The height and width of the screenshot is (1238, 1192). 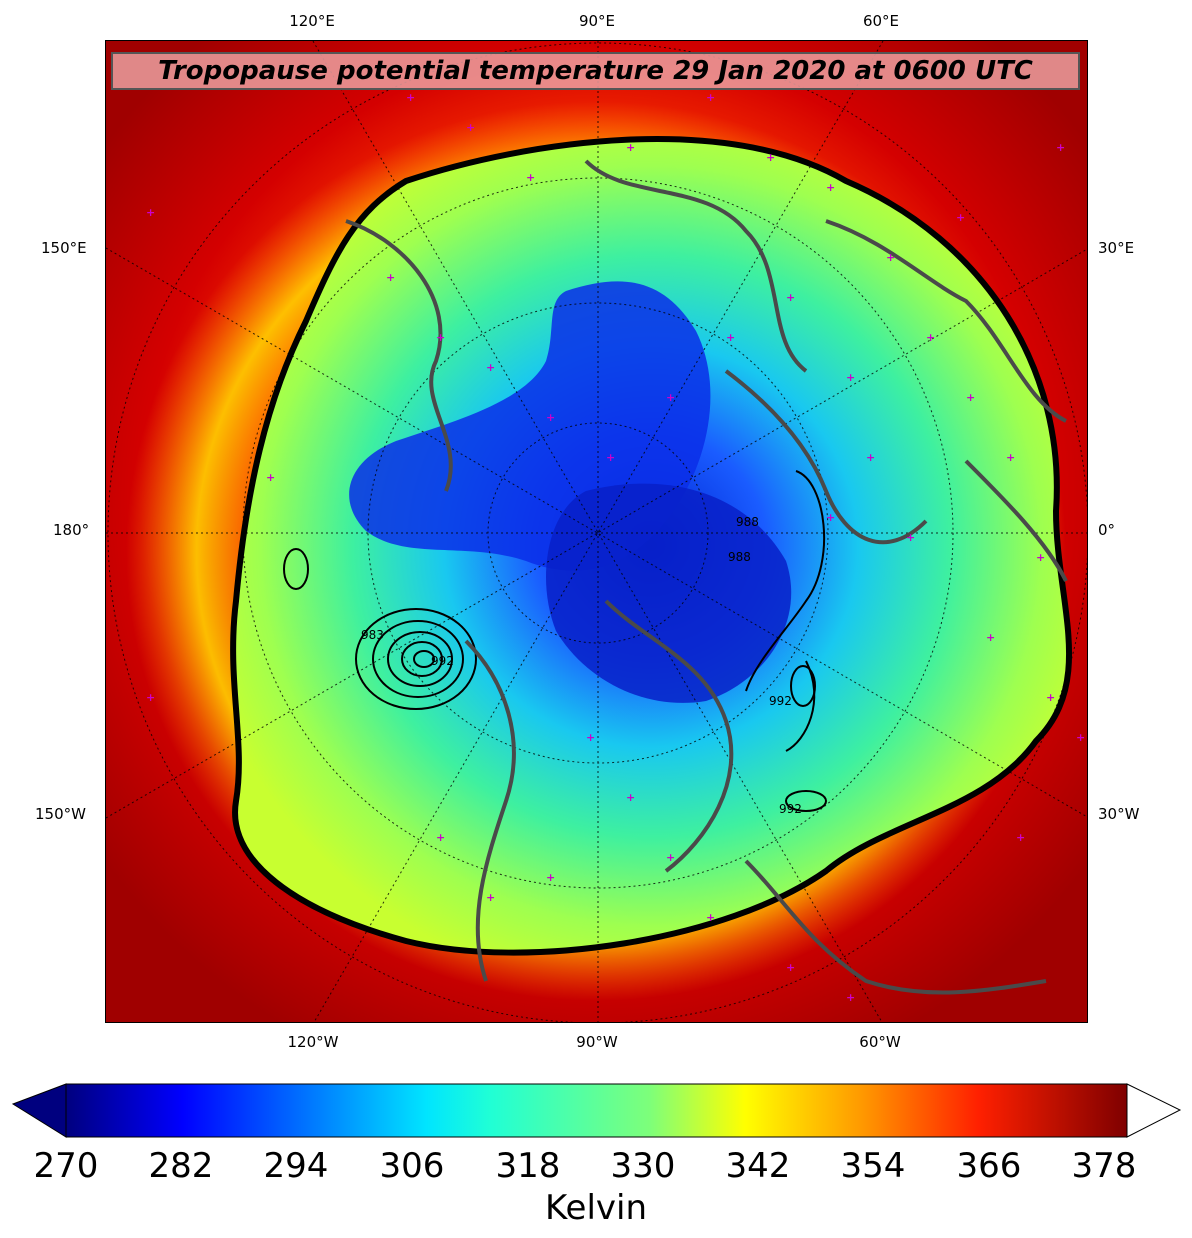 I want to click on colorbar-tick: 318, so click(x=528, y=1166).